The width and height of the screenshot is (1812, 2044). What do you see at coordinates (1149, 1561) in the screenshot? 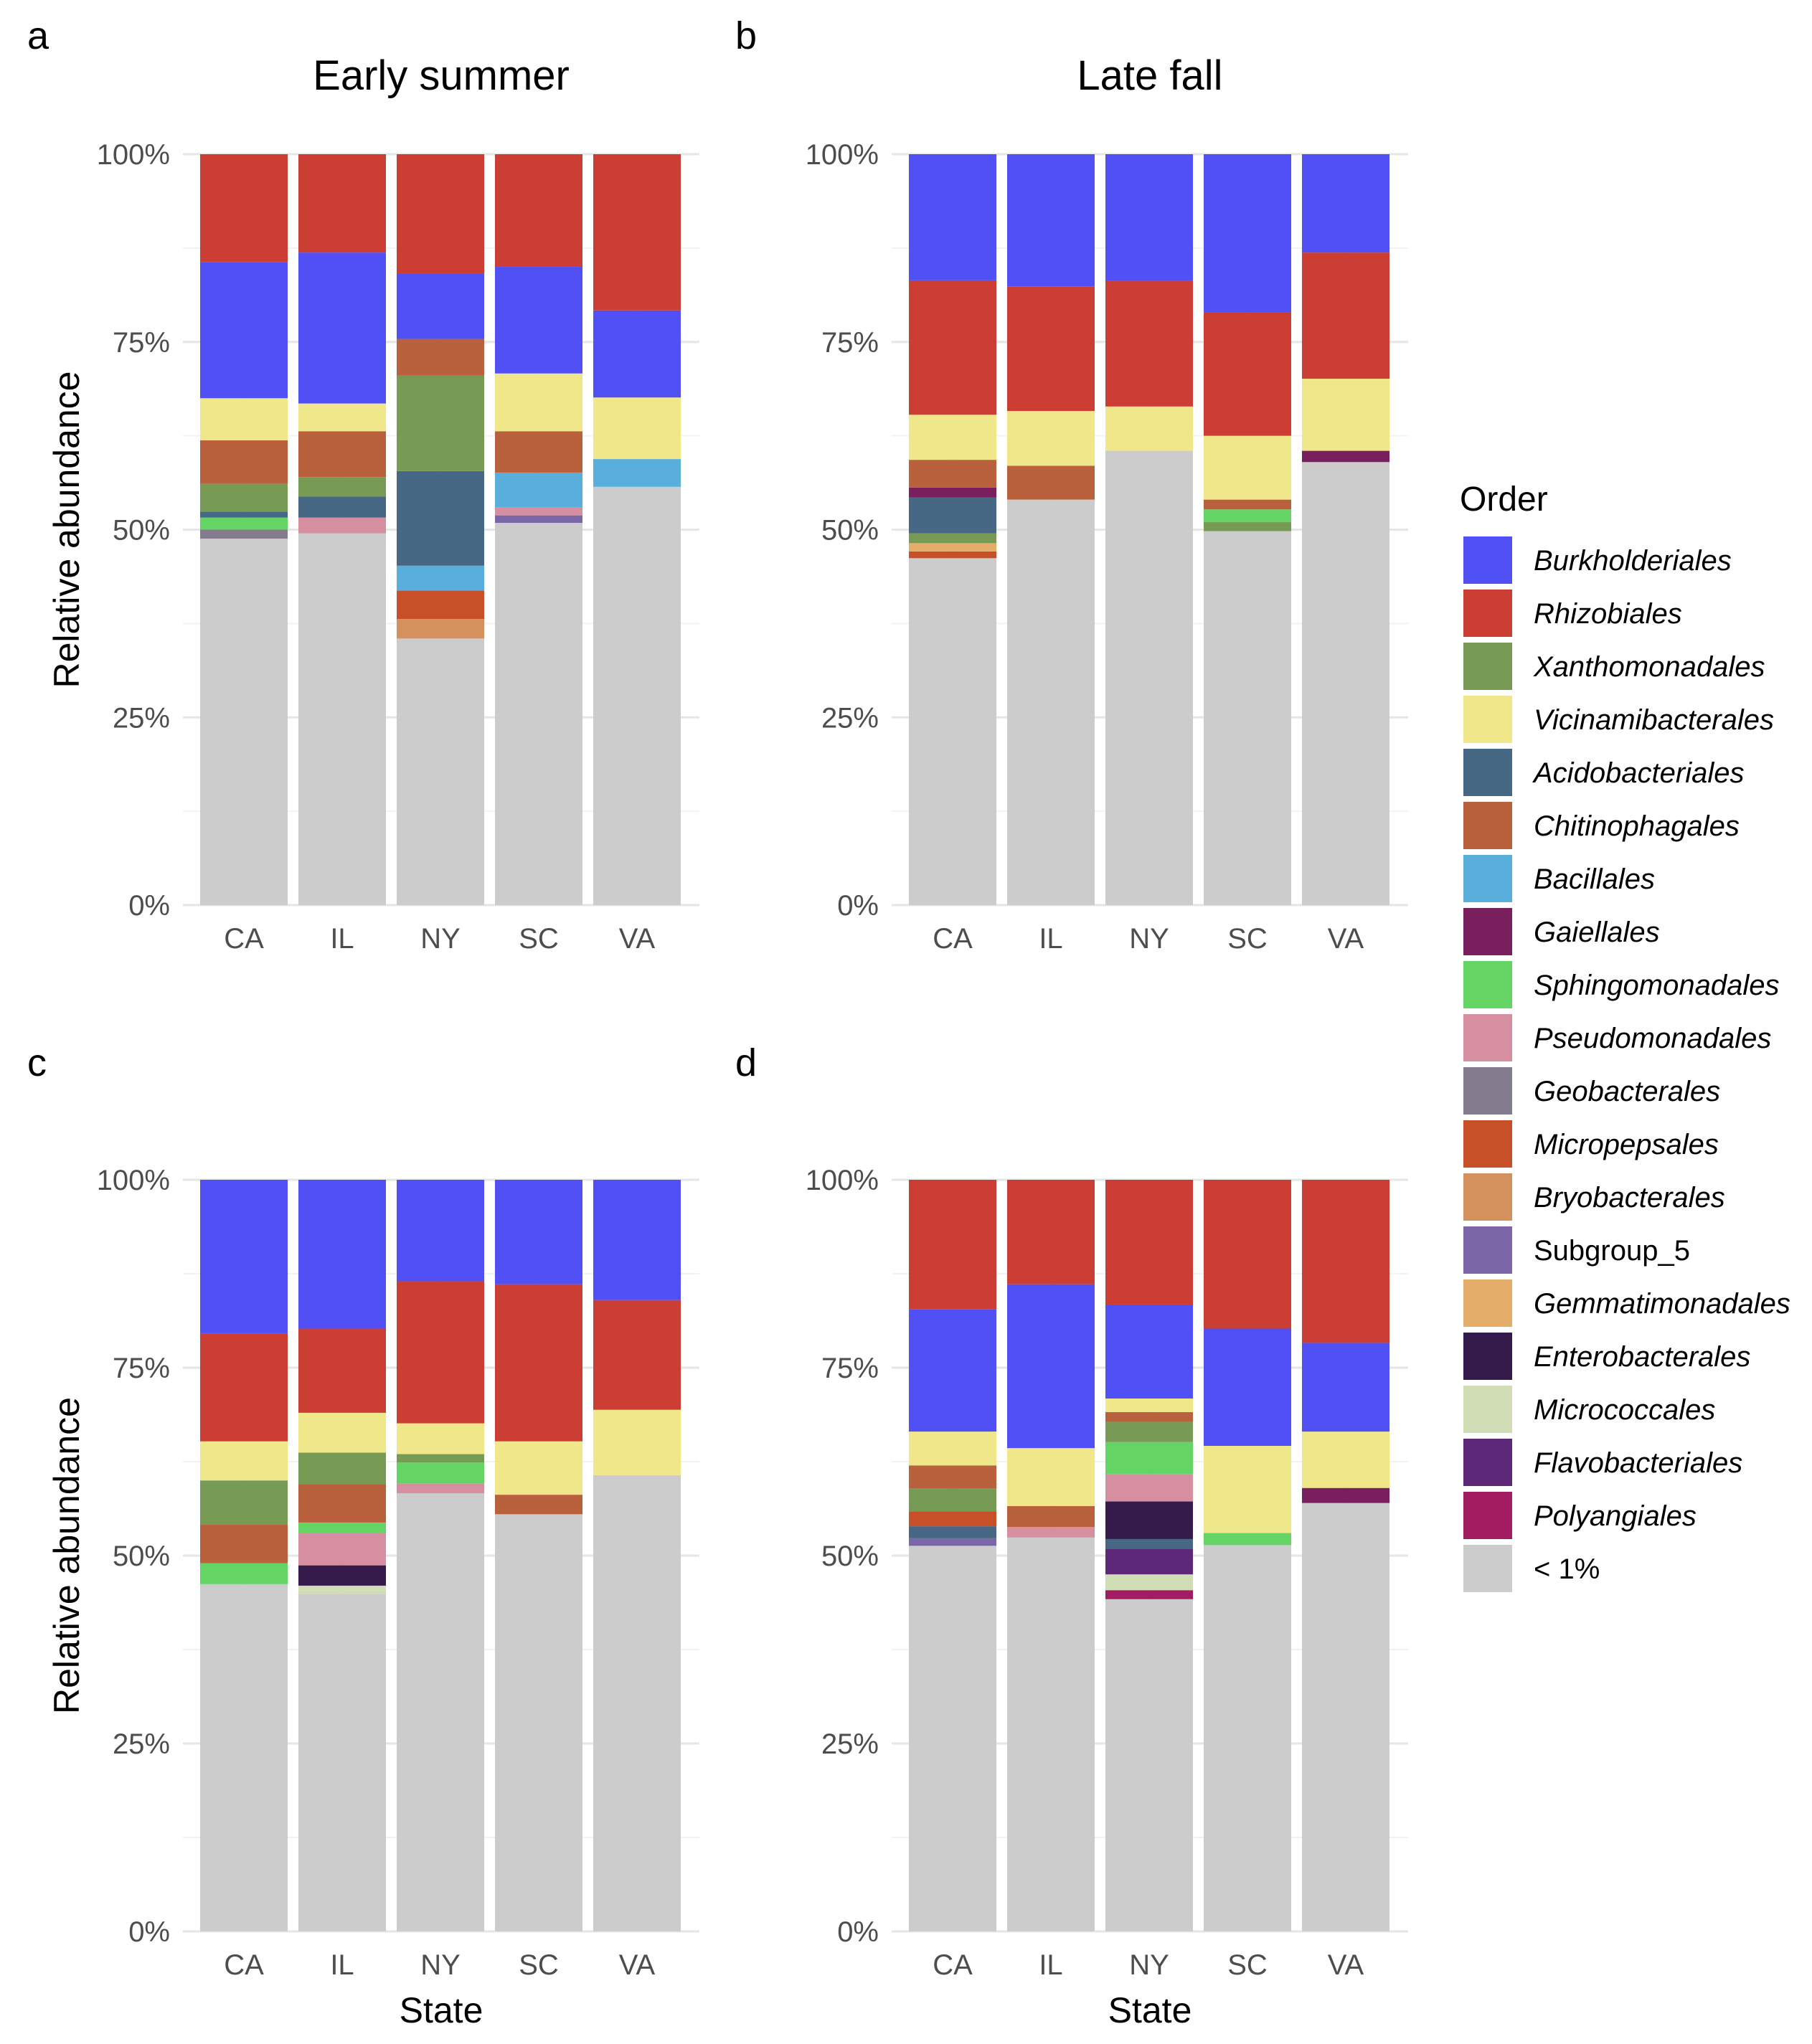
I see `bar-segment-flavobacteriales` at bounding box center [1149, 1561].